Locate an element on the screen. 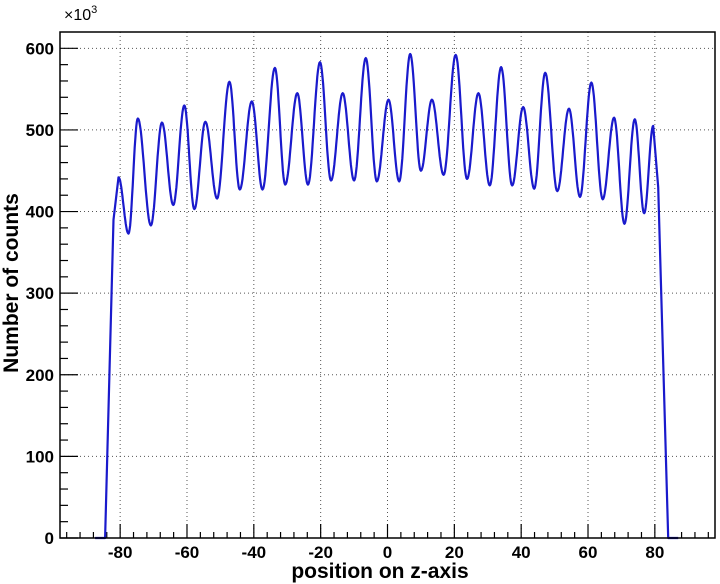 The width and height of the screenshot is (720, 584). y-tick-label: 600 is located at coordinates (40, 48).